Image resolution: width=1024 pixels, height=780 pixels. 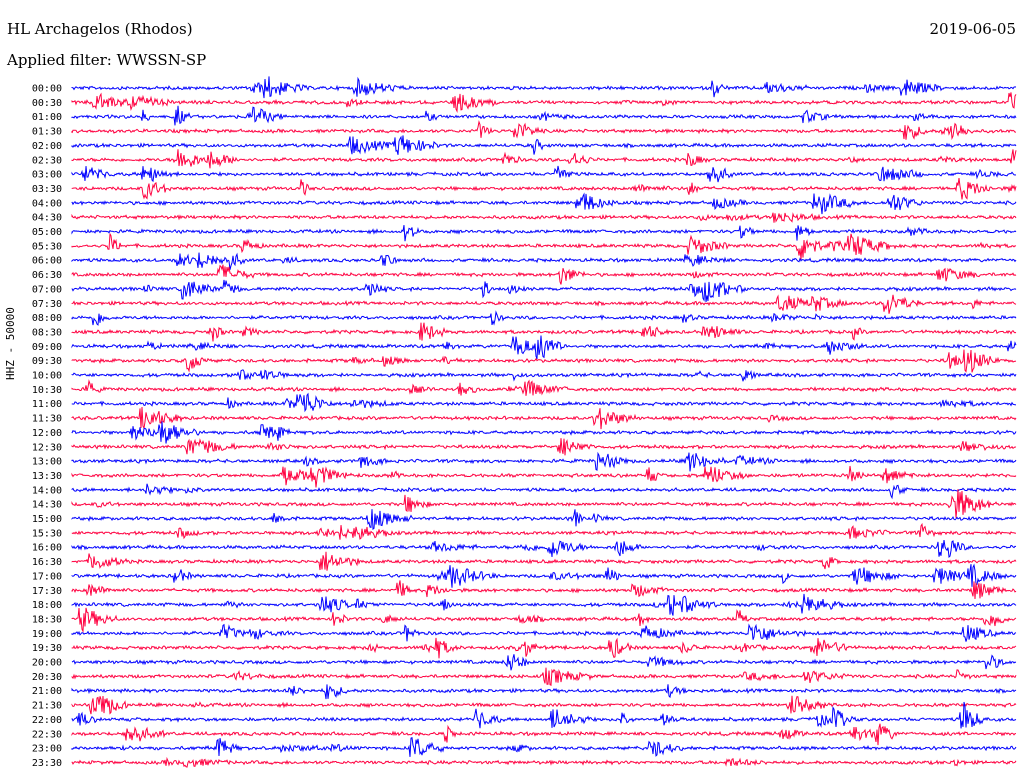 What do you see at coordinates (47, 634) in the screenshot?
I see `row-time-label: 19:00` at bounding box center [47, 634].